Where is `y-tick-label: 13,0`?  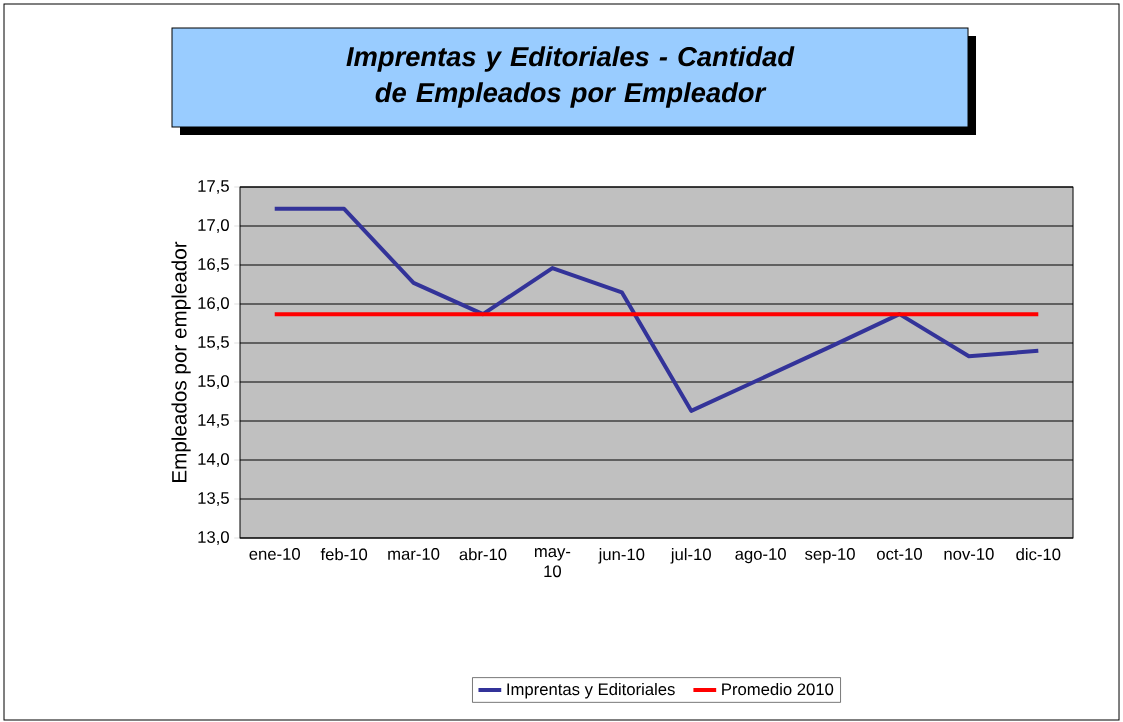
y-tick-label: 13,0 is located at coordinates (213, 538).